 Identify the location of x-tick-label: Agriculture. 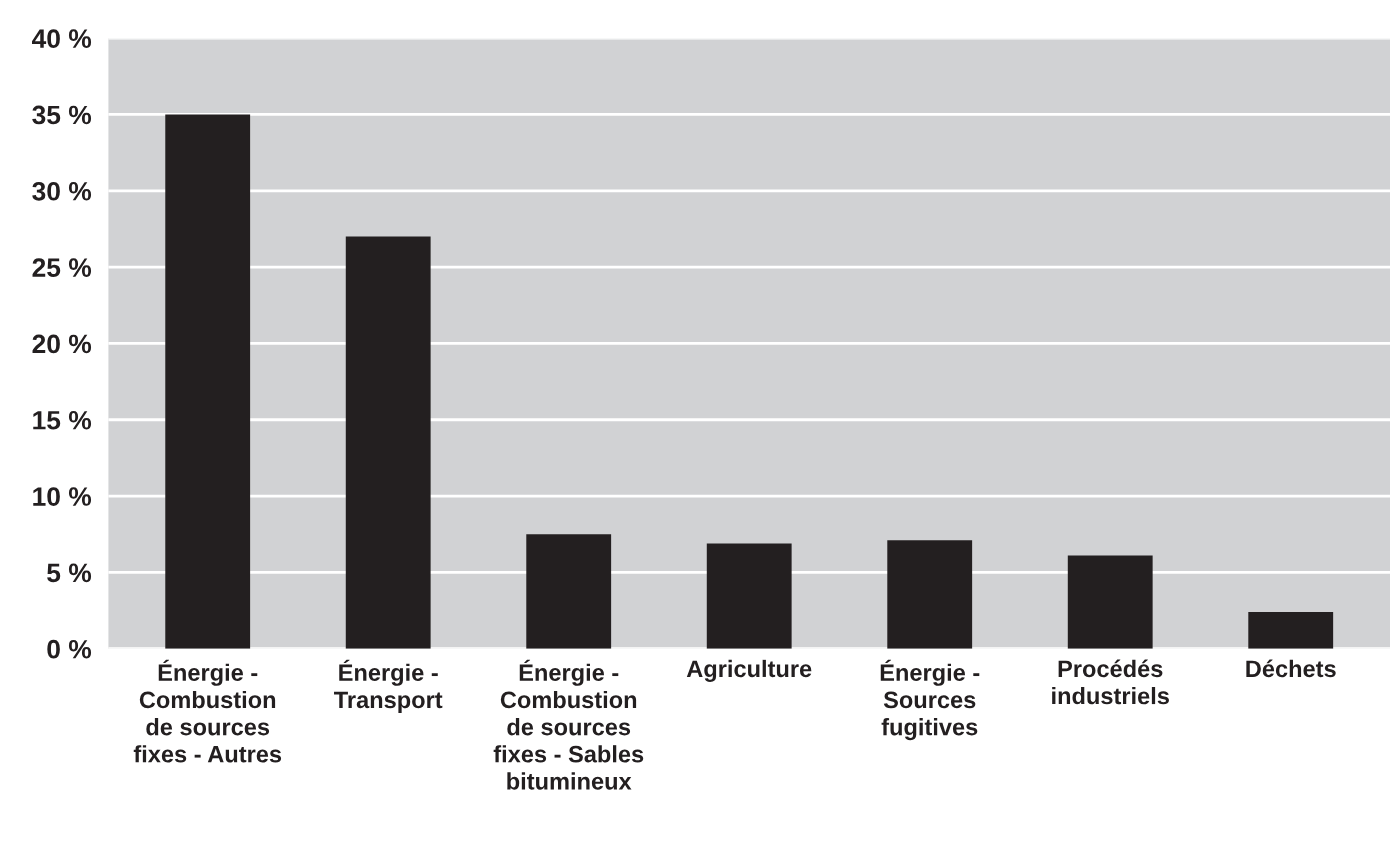
(749, 670).